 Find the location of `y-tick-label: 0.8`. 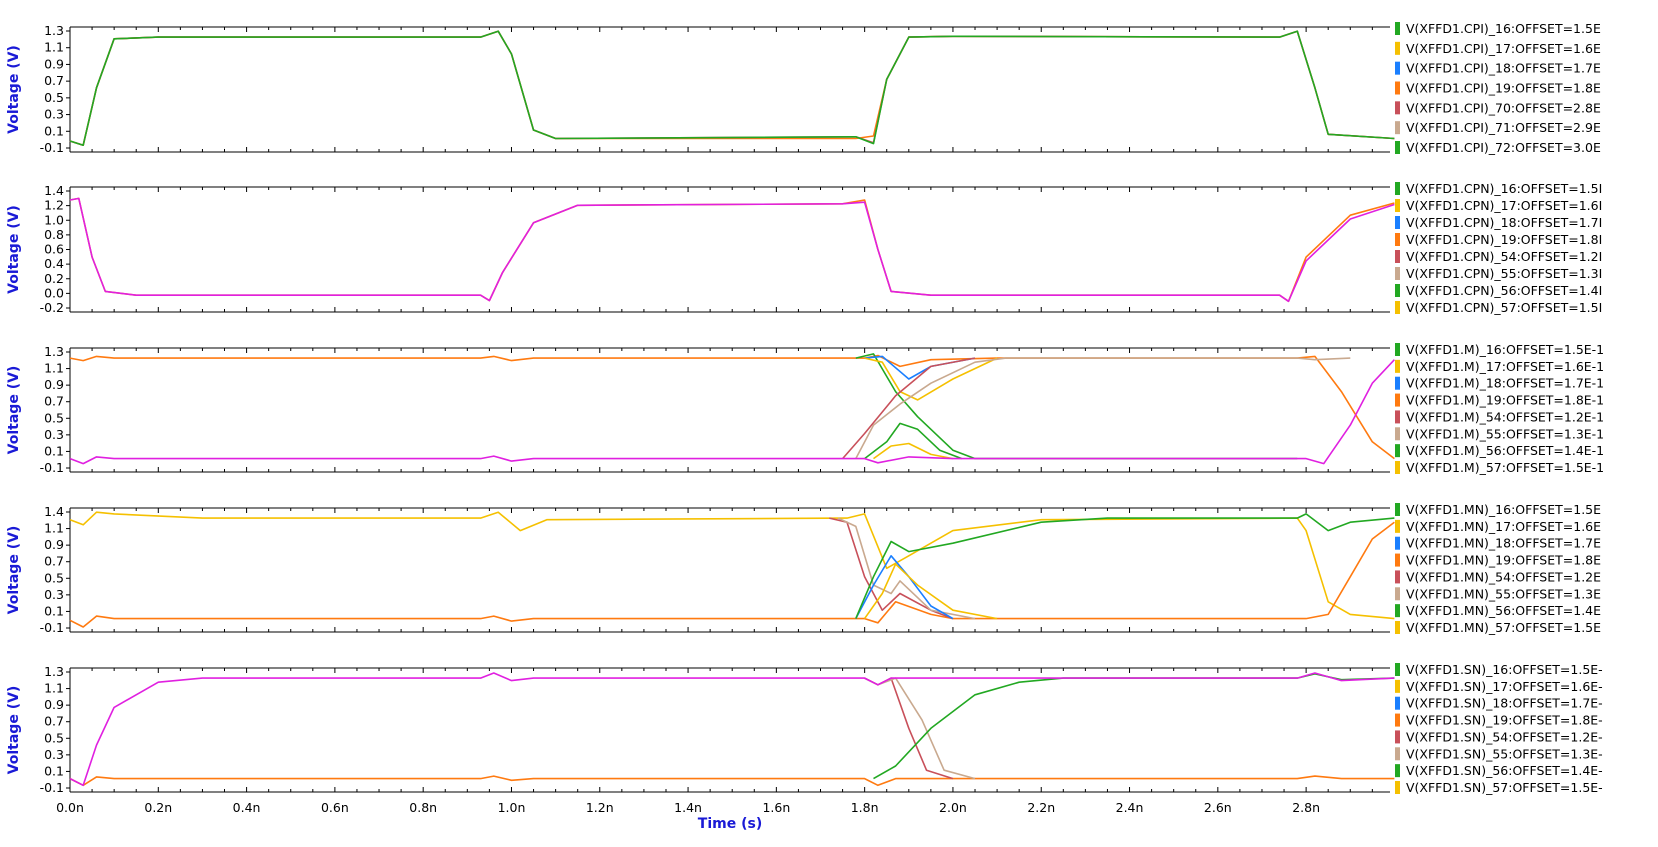

y-tick-label: 0.8 is located at coordinates (54, 234).